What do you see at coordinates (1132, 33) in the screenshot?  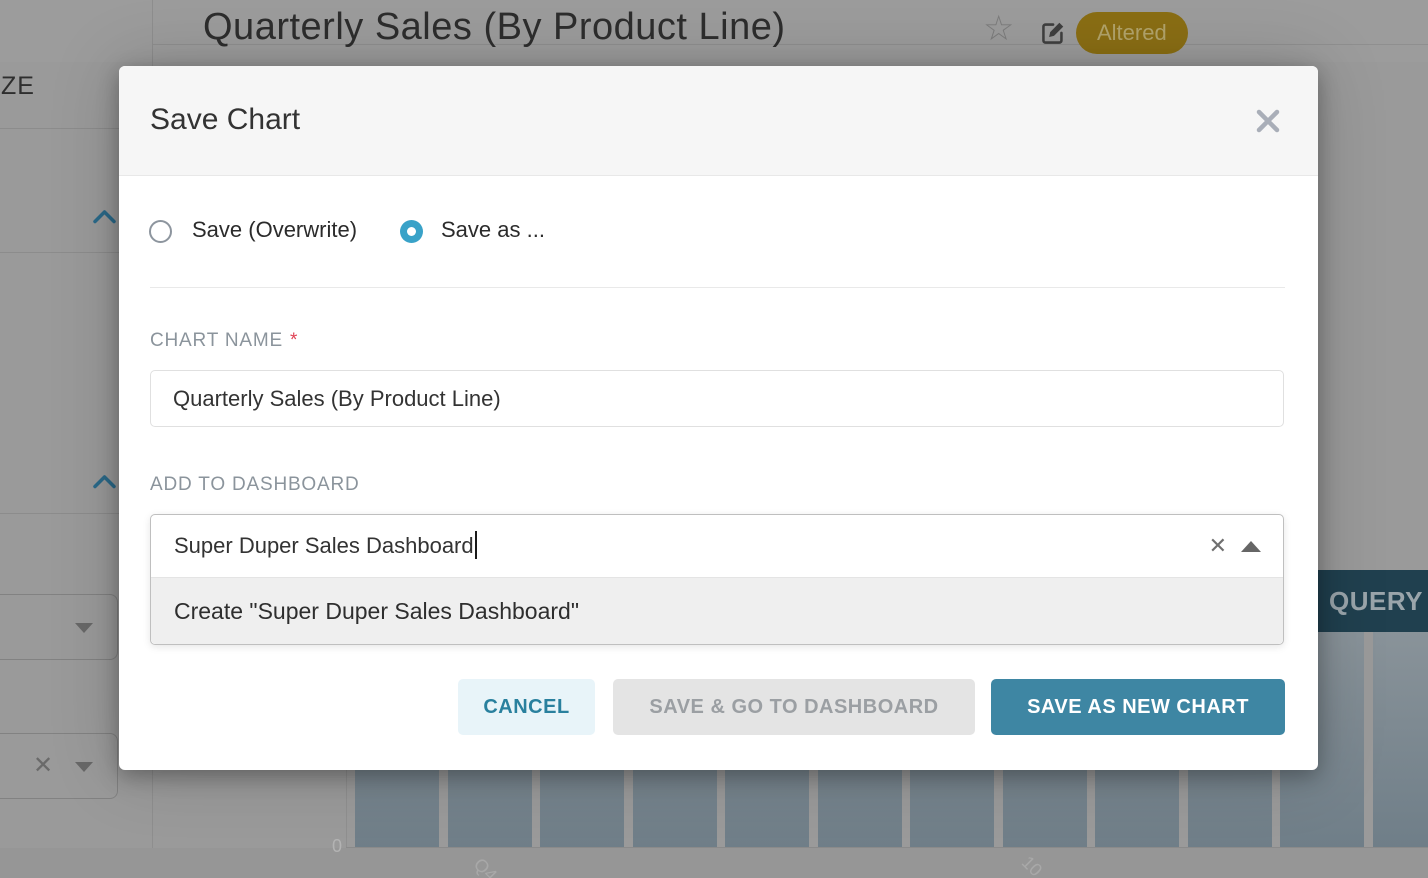 I see `altered-status-badge: Altered` at bounding box center [1132, 33].